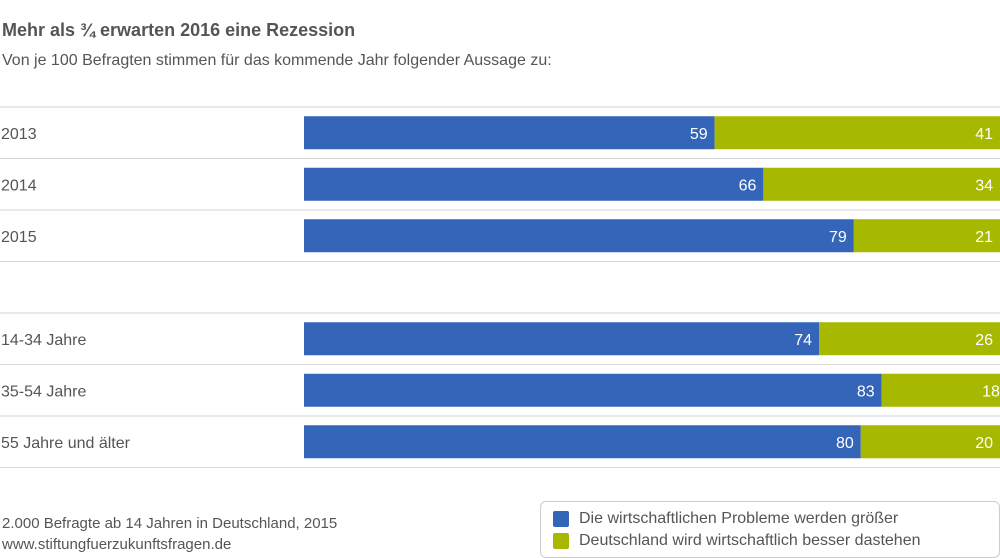 The image size is (1000, 558). I want to click on category-label: 55 Jahre und älter, so click(66, 443).